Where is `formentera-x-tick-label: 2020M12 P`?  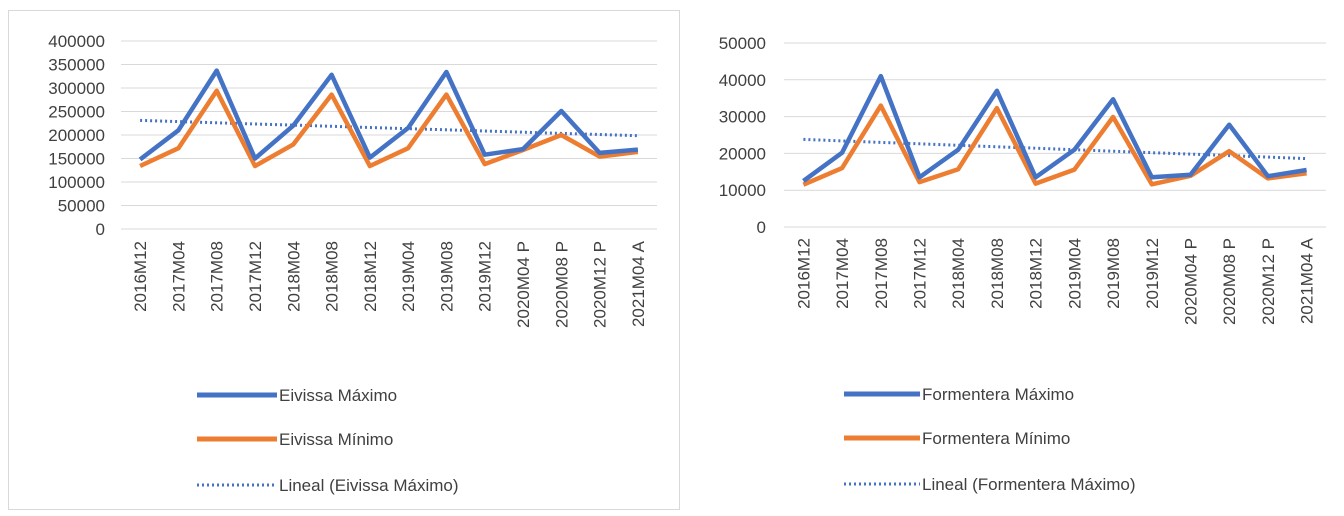 formentera-x-tick-label: 2020M12 P is located at coordinates (1268, 281).